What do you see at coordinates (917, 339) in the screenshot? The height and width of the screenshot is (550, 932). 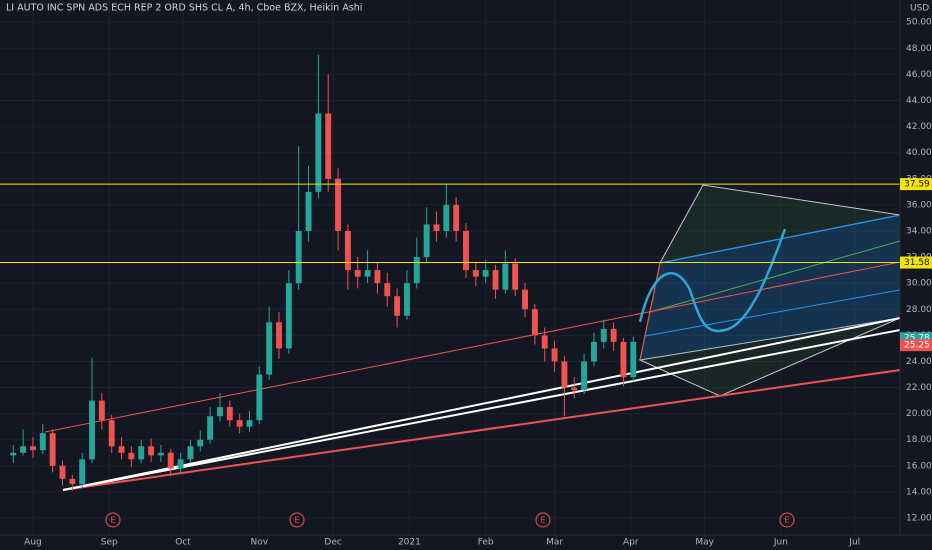 I see `price-label: 25.78` at bounding box center [917, 339].